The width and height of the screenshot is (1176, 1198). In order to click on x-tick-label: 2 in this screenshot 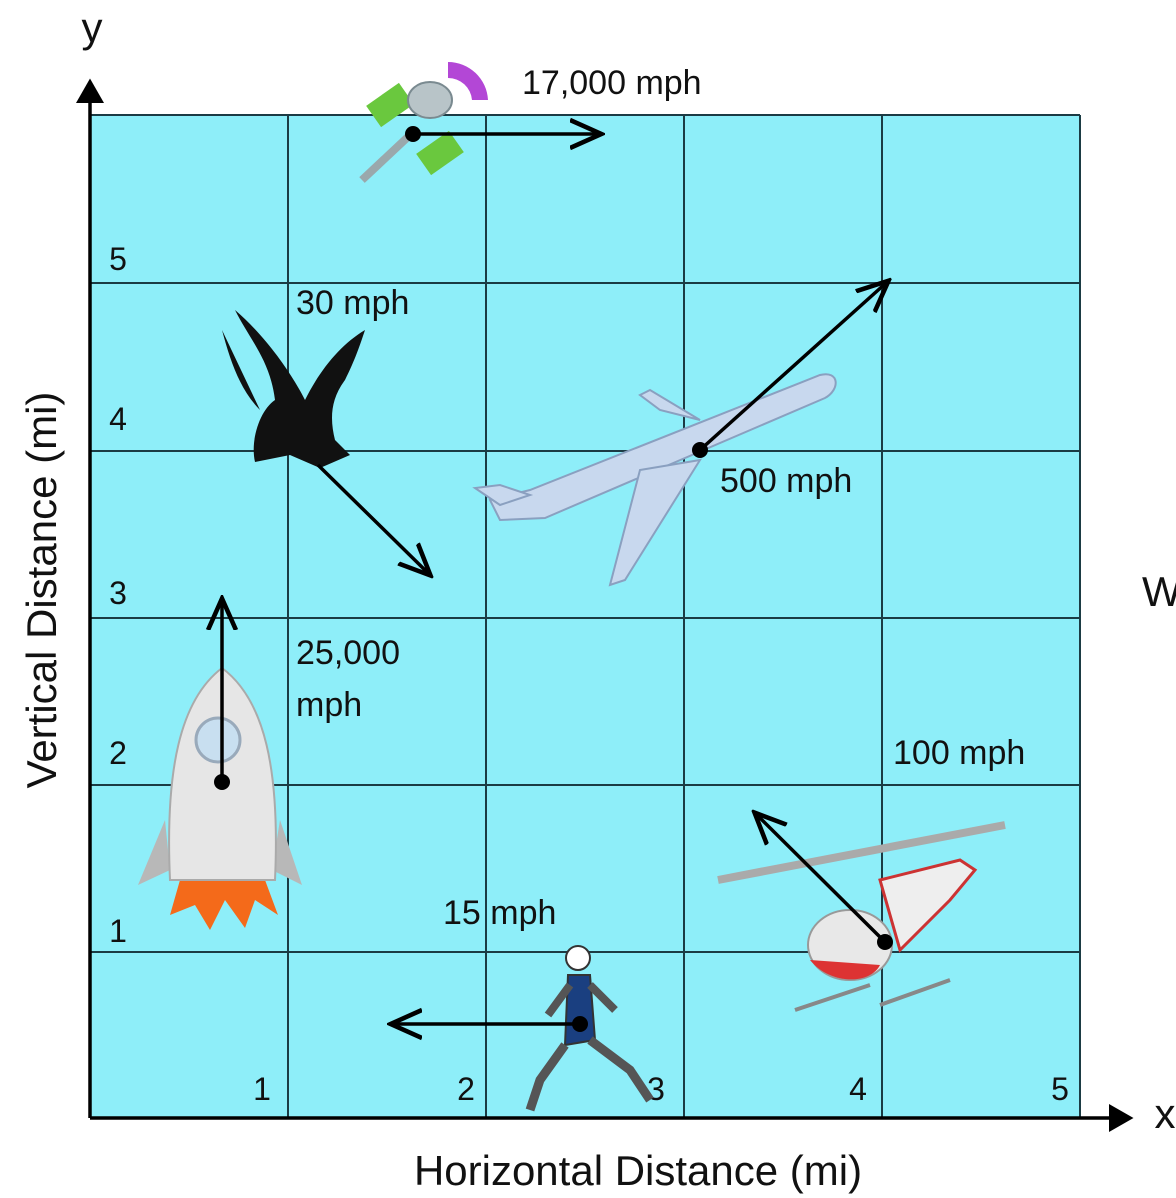, I will do `click(466, 1089)`.